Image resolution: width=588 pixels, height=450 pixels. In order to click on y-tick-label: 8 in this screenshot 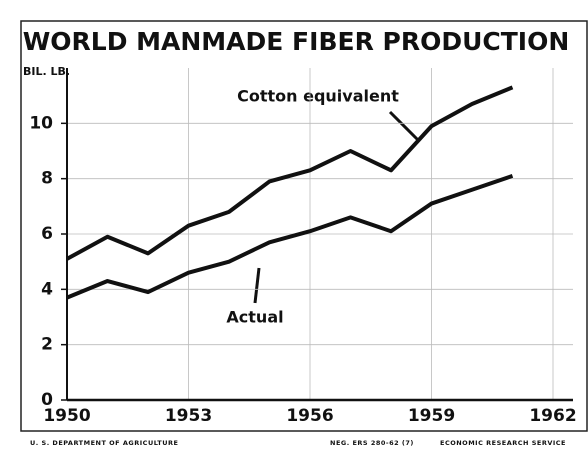, I will do `click(47, 179)`.